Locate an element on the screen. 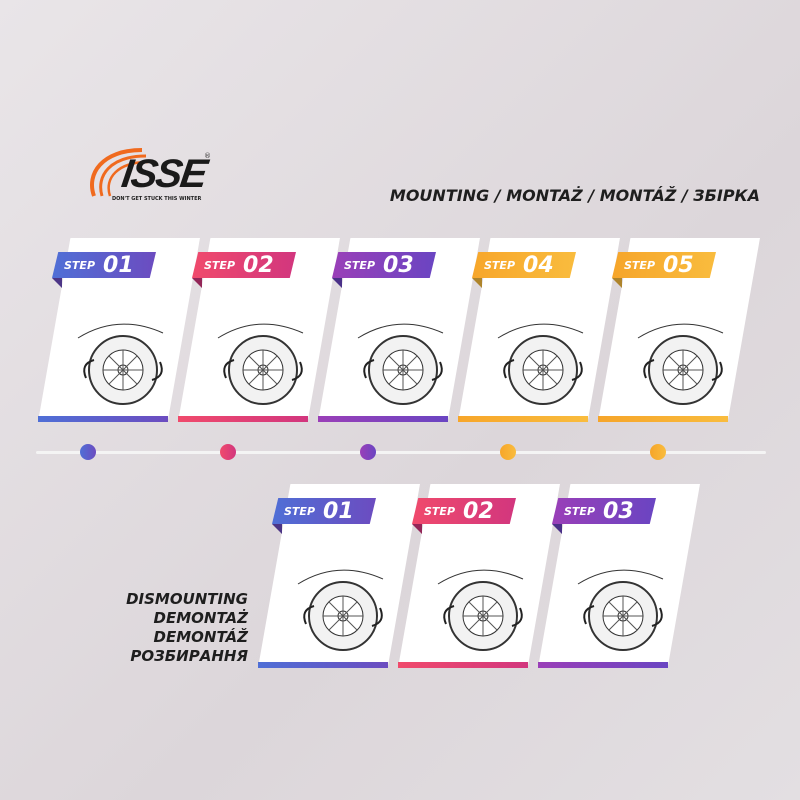 The height and width of the screenshot is (800, 800). logo-registered: ® is located at coordinates (207, 156).